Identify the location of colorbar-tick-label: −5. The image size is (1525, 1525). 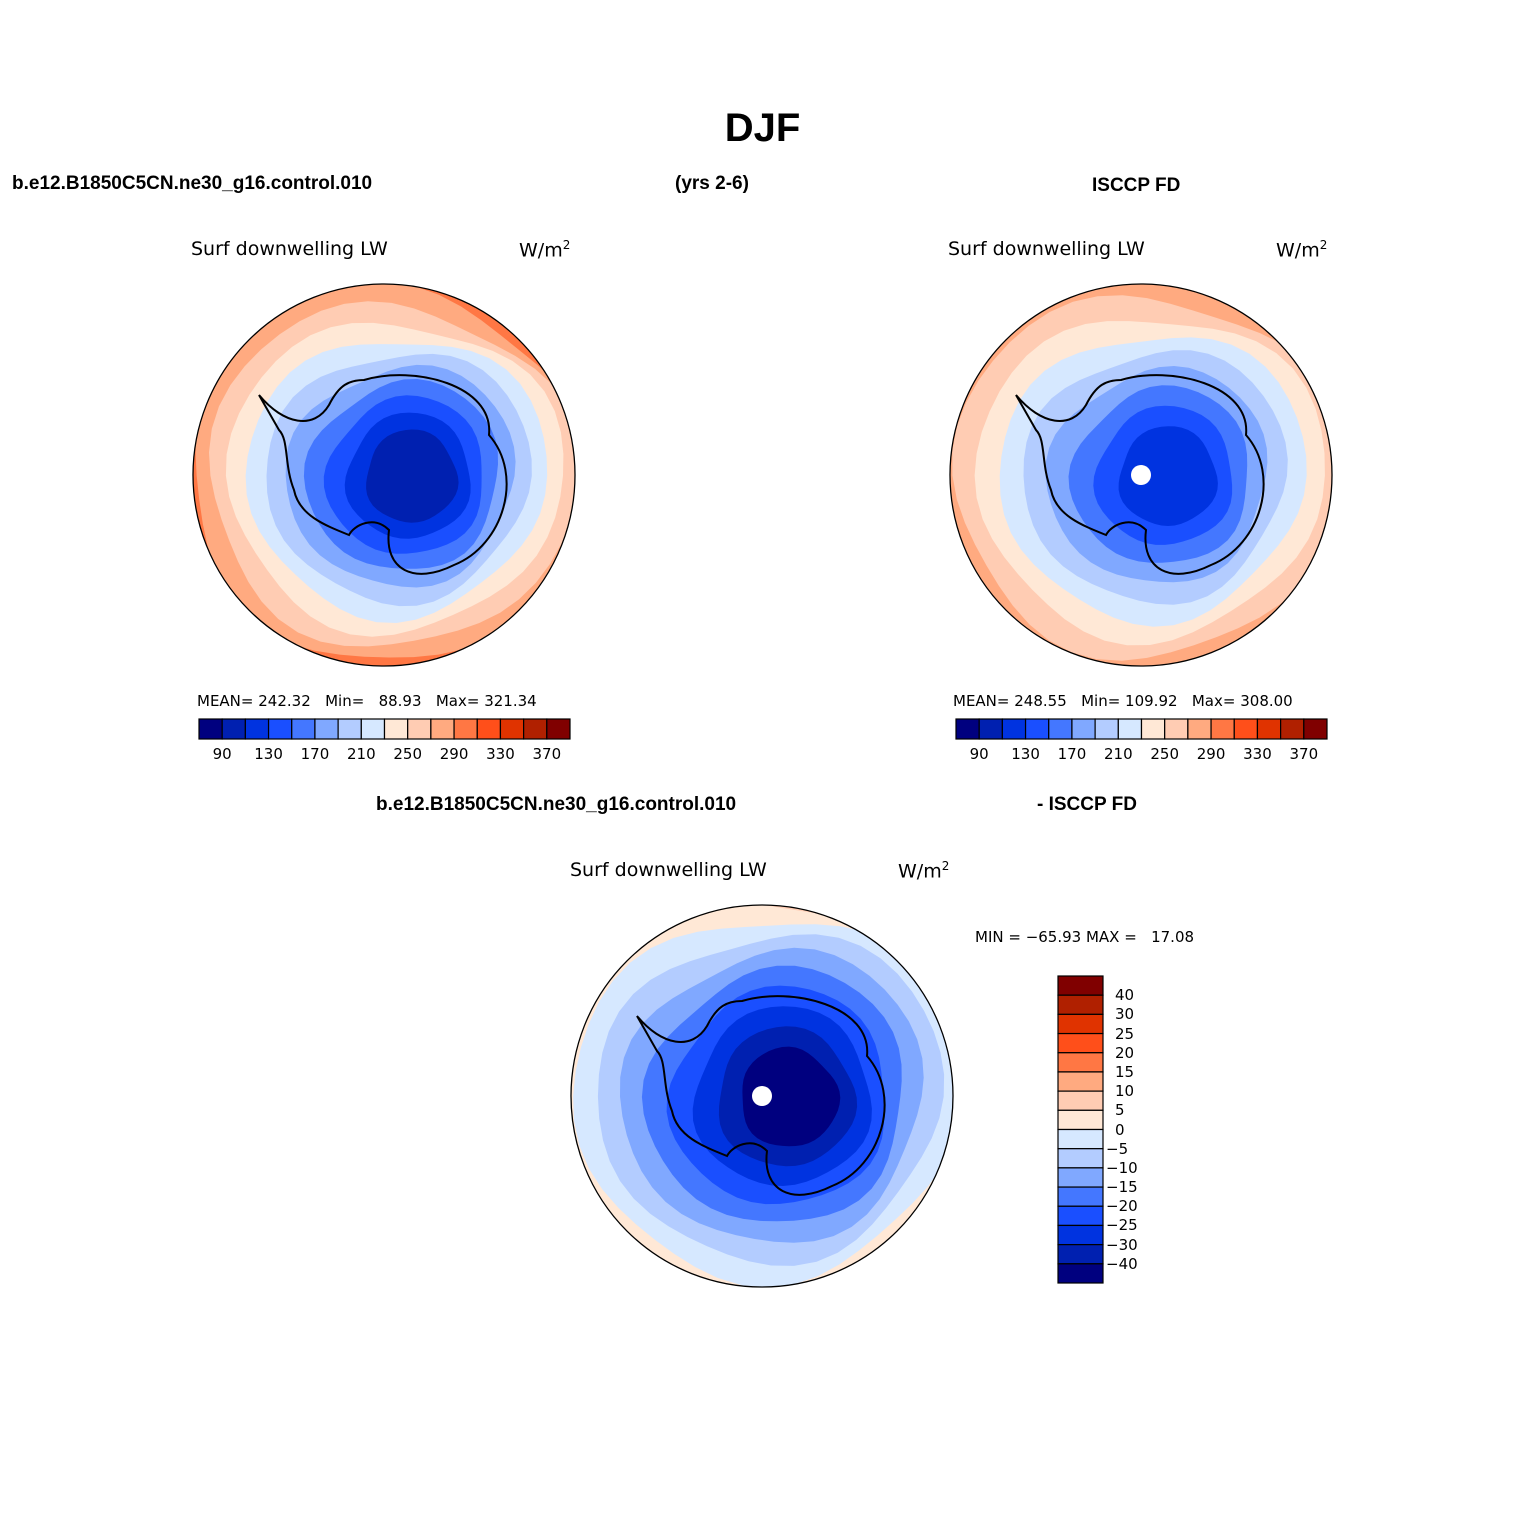
(1117, 1148).